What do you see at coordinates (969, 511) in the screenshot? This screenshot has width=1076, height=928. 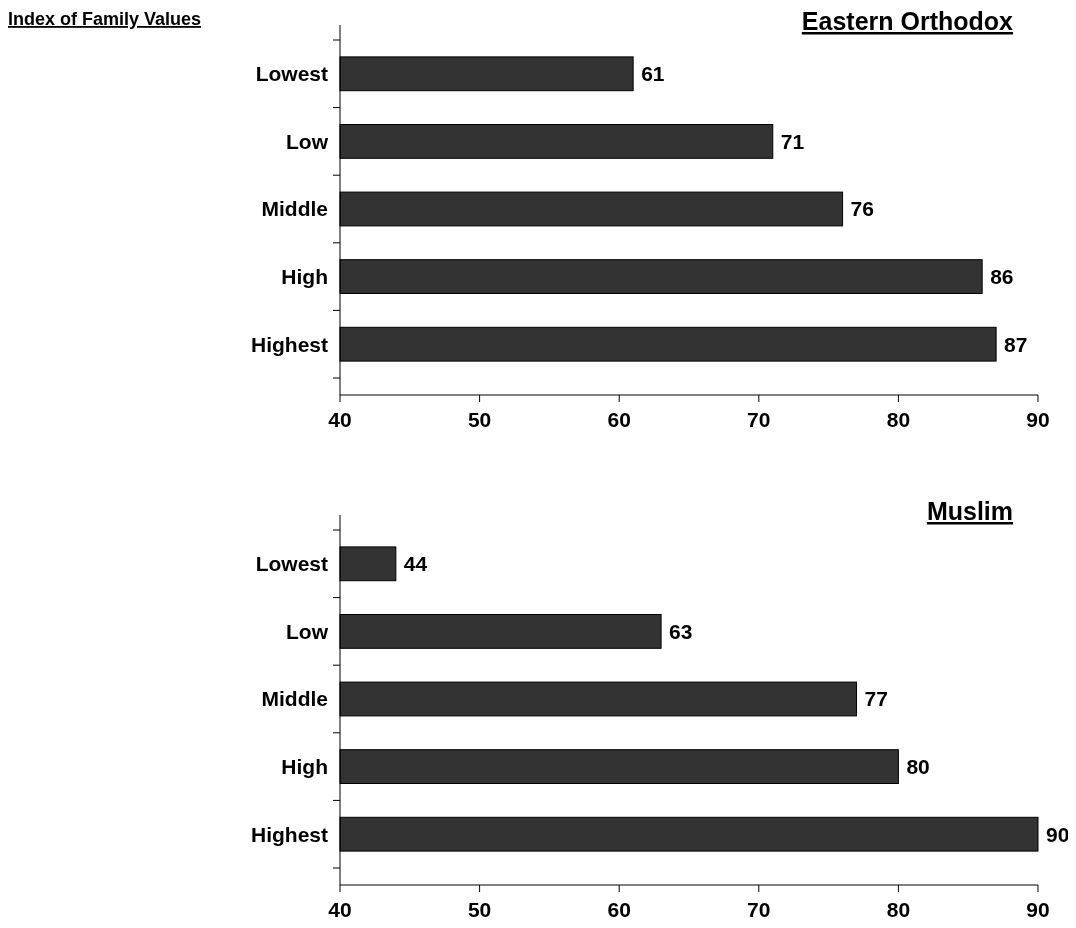 I see `chart-title: Muslim` at bounding box center [969, 511].